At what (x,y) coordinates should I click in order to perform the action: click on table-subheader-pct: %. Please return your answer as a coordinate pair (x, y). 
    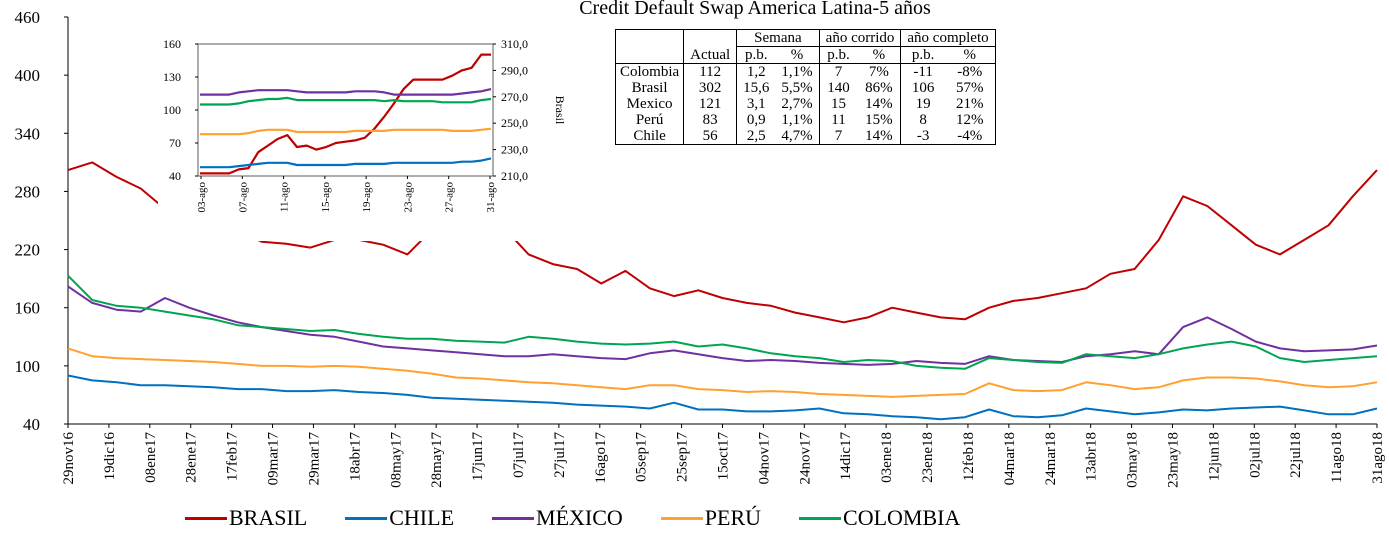
    Looking at the image, I should click on (879, 55).